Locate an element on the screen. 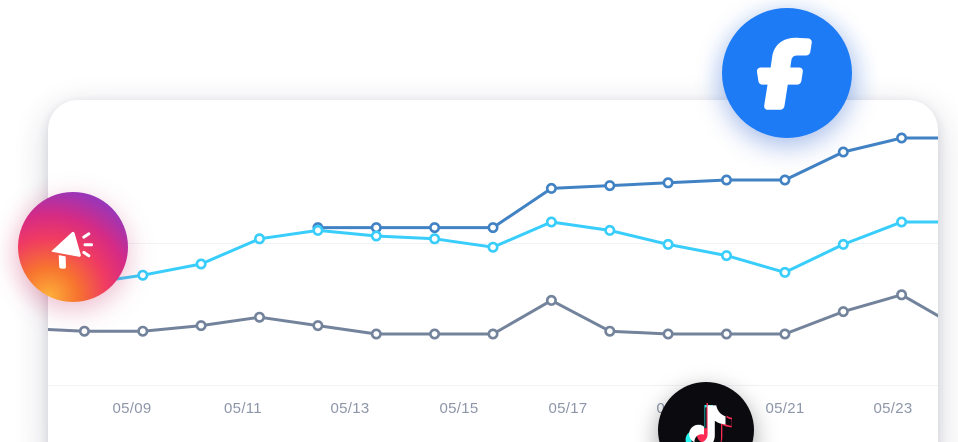 This screenshot has width=958, height=442. instagram-badge is located at coordinates (73, 247).